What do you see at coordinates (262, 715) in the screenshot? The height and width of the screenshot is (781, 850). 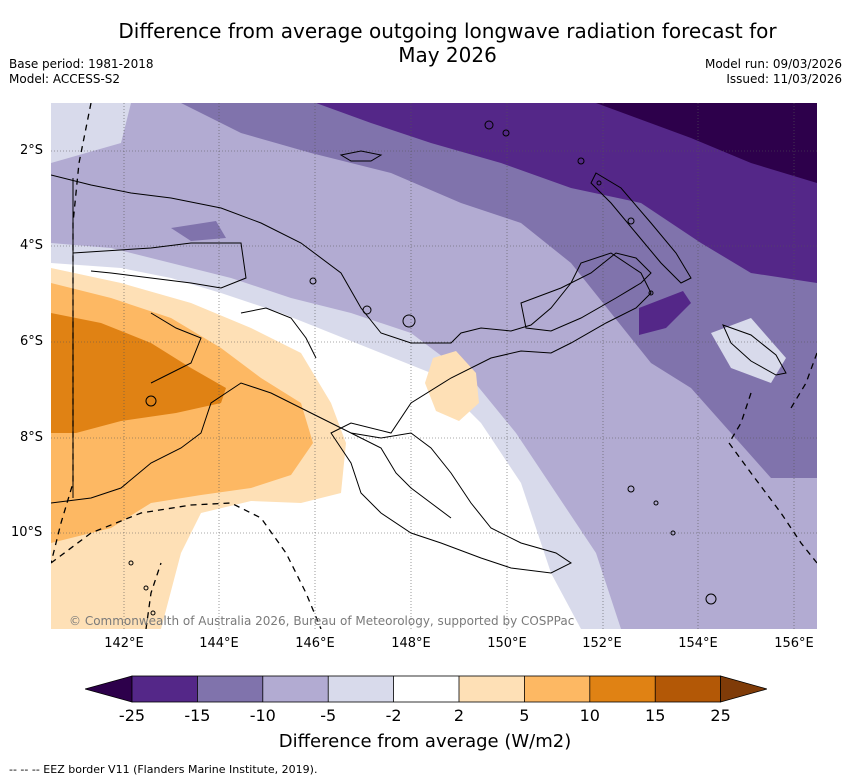 I see `colorbar-tick: -10` at bounding box center [262, 715].